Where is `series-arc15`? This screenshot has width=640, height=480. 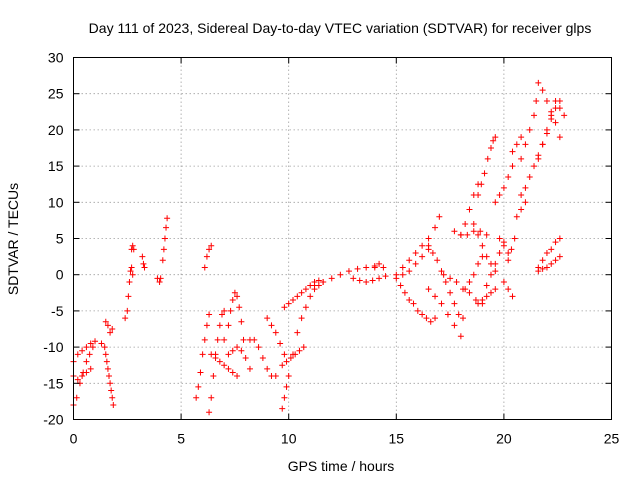
series-arc15 is located at coordinates (234, 316).